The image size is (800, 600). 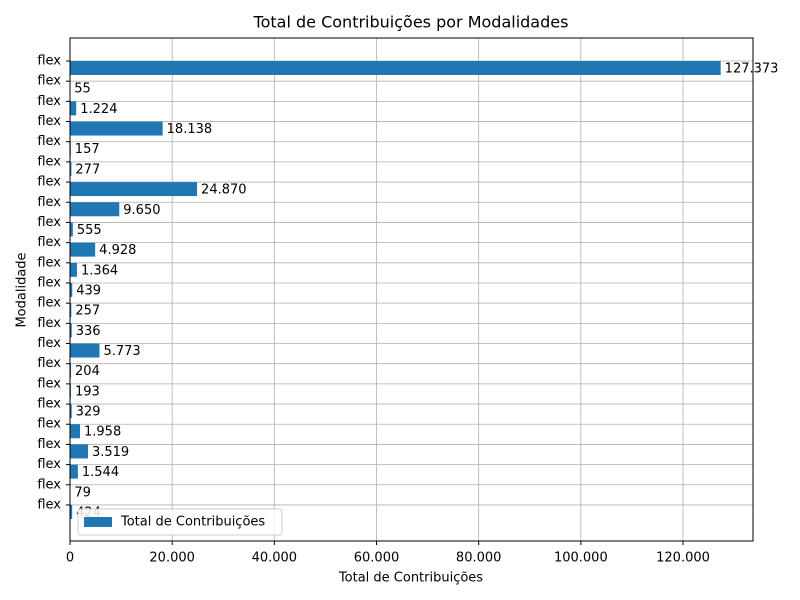 What do you see at coordinates (87, 391) in the screenshot?
I see `value-label: 193` at bounding box center [87, 391].